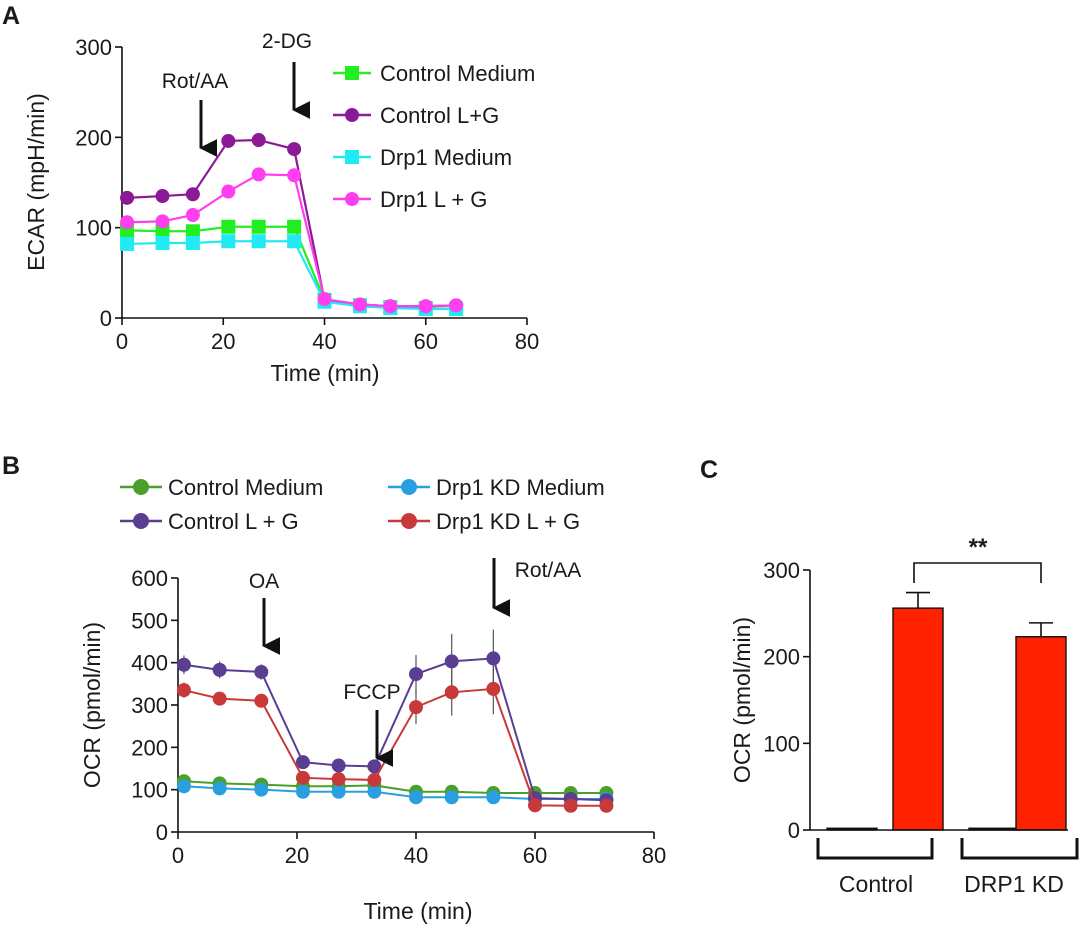 The image size is (1084, 930). What do you see at coordinates (709, 470) in the screenshot?
I see `panel-letter-c: C` at bounding box center [709, 470].